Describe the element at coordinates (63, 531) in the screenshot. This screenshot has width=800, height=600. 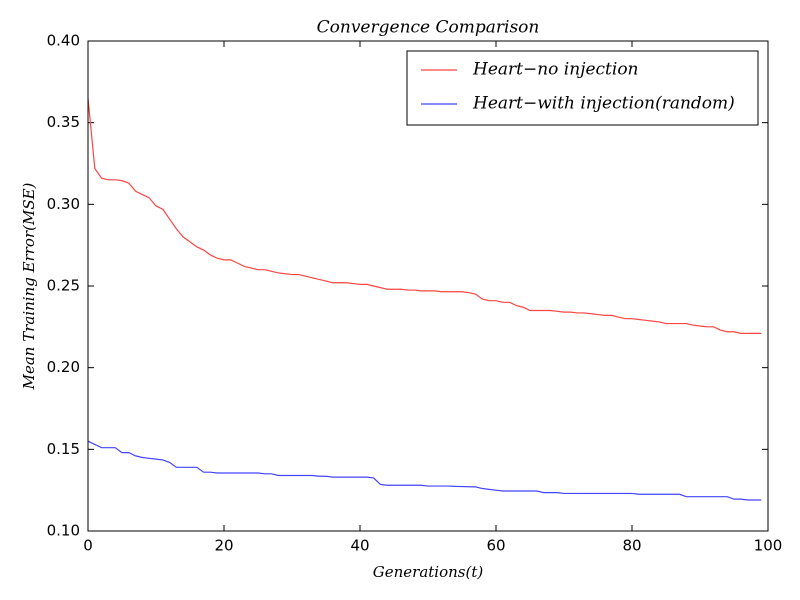
I see `y-tick-label: 0.10` at that location.